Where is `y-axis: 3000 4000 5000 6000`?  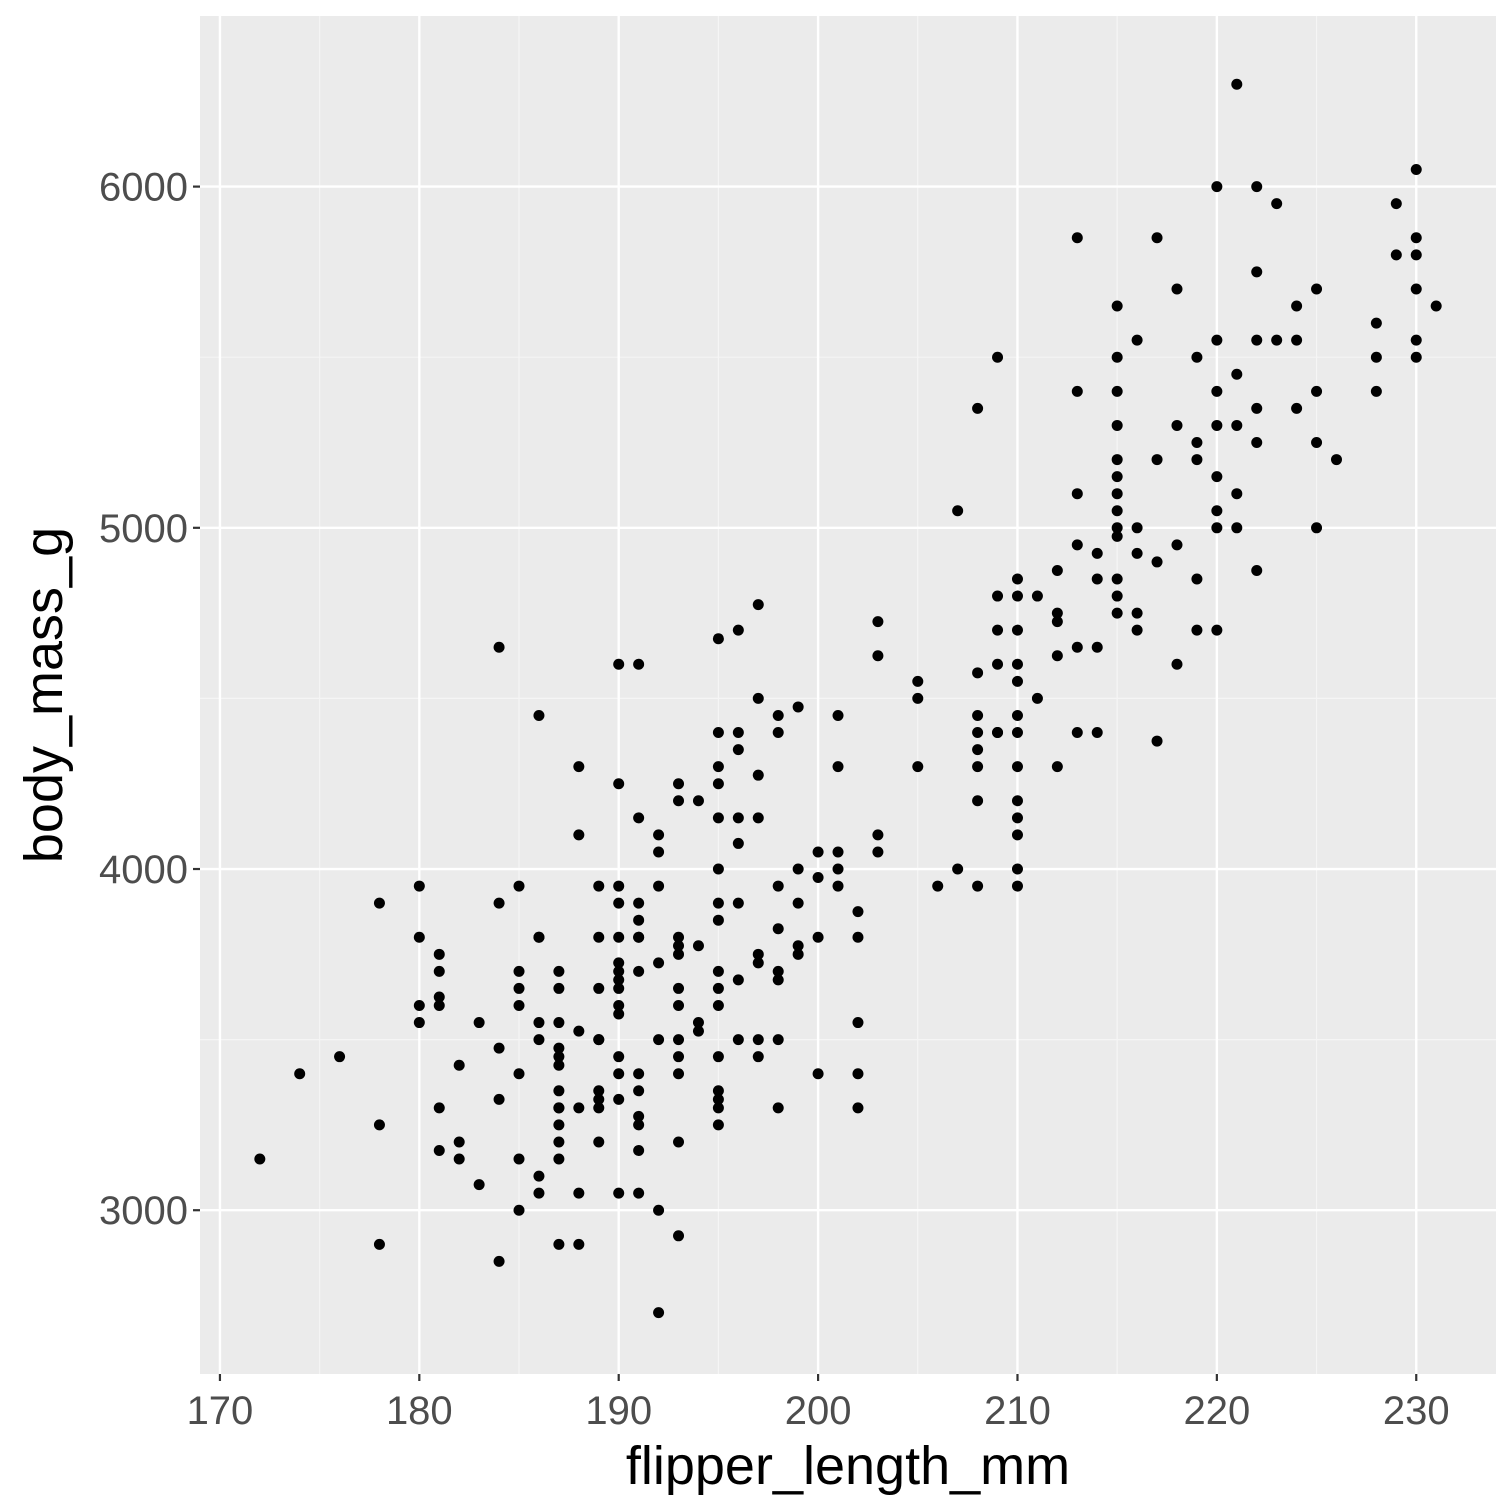
y-axis: 3000 4000 5000 6000 is located at coordinates (149, 699).